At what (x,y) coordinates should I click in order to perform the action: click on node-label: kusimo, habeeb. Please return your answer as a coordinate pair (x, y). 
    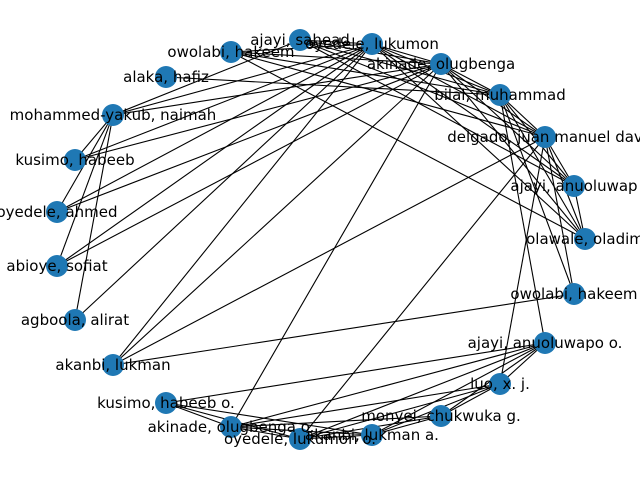
    Looking at the image, I should click on (74, 160).